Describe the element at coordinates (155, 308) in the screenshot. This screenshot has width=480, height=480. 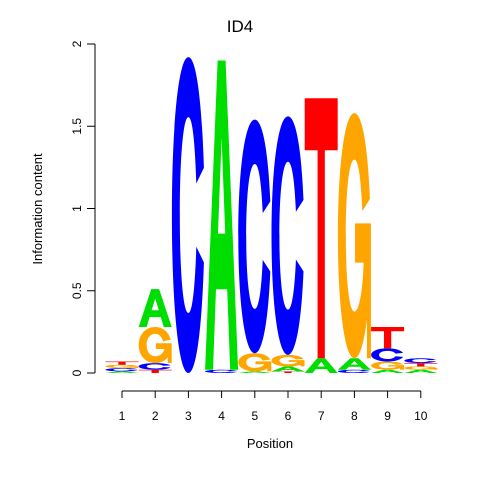
I see `letter-a-pos2` at that location.